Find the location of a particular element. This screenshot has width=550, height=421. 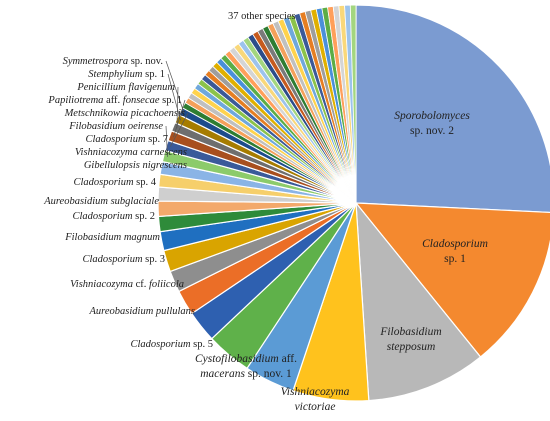

pie-slice-other is located at coordinates (353, 104).